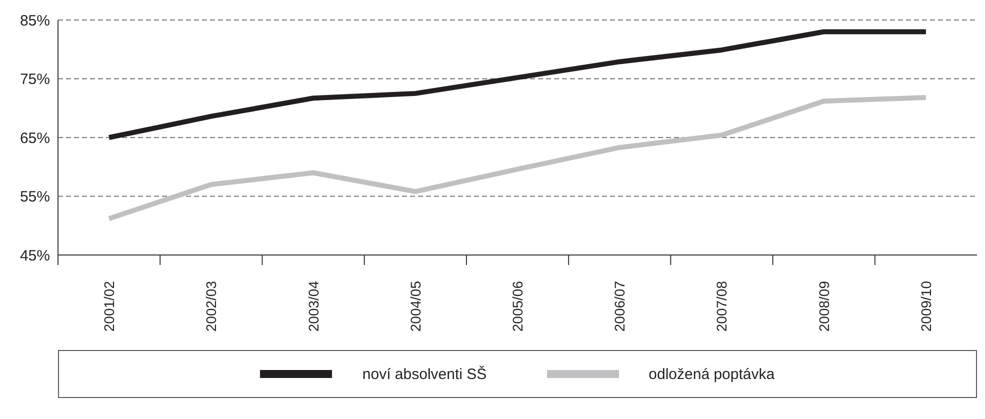 Image resolution: width=985 pixels, height=419 pixels. I want to click on x-tick-label: 2008/09, so click(824, 306).